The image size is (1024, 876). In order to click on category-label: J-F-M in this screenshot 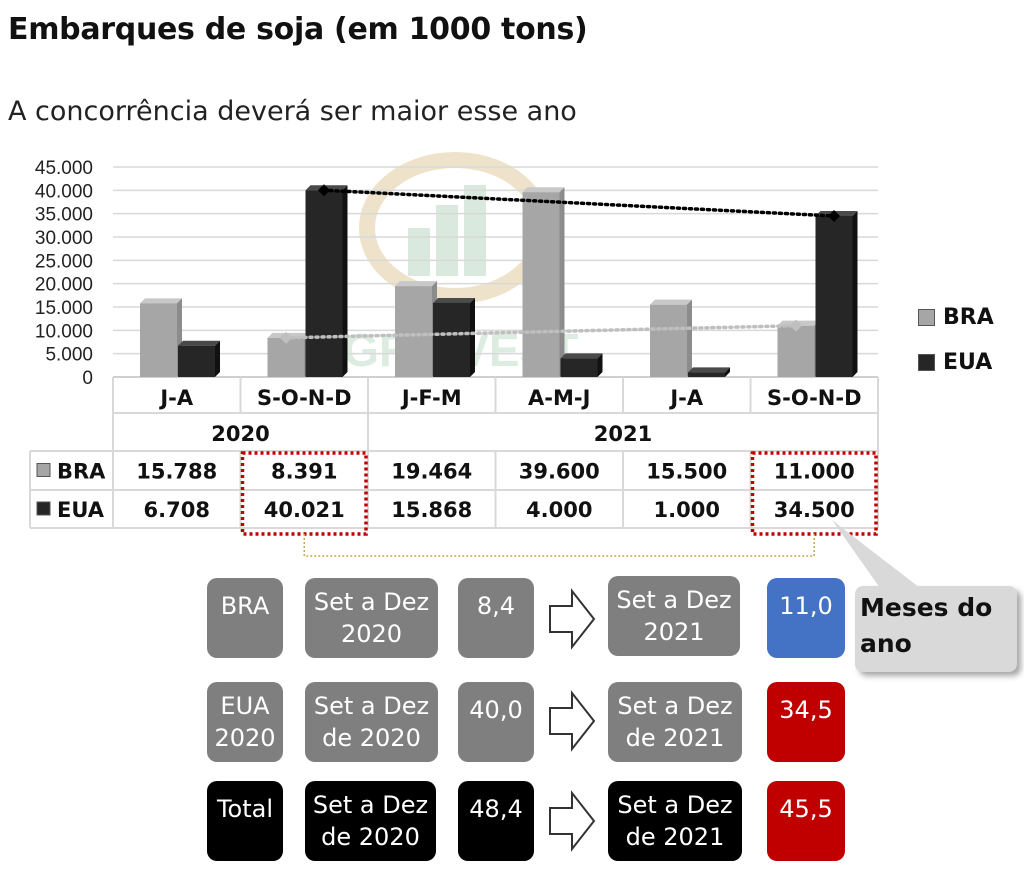, I will do `click(431, 398)`.